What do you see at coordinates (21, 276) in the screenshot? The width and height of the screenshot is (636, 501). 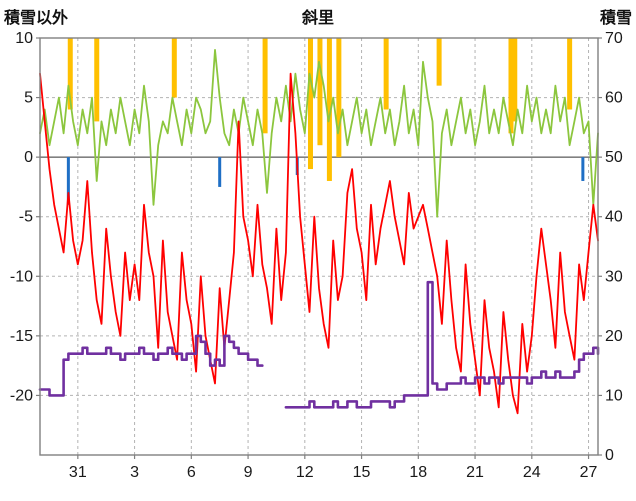 I see `left-tick-label: -10` at bounding box center [21, 276].